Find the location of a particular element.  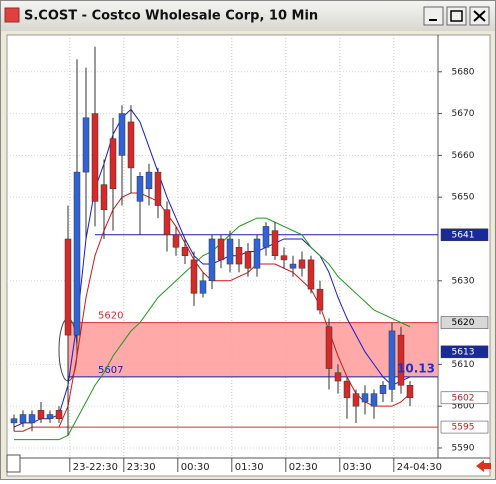

maximize-button is located at coordinates (456, 16).